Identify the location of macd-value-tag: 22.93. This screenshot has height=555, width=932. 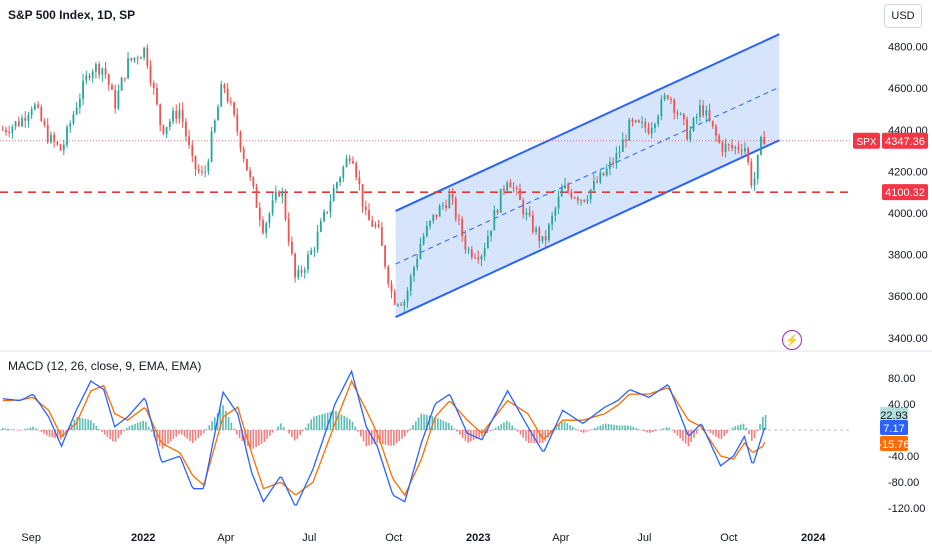
(894, 414).